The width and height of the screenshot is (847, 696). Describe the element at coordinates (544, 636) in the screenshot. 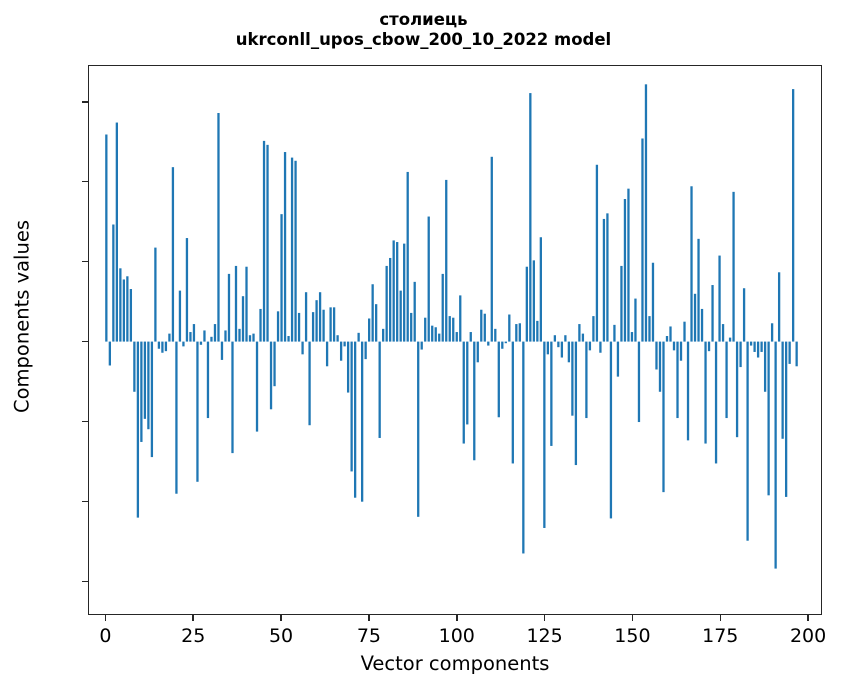

I see `x-tick-label: 125` at that location.